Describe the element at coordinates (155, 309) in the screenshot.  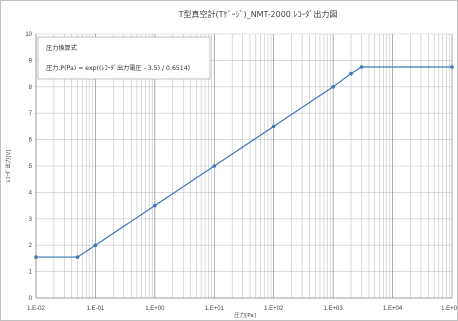
I see `x-tick-label: 1.E+00` at that location.